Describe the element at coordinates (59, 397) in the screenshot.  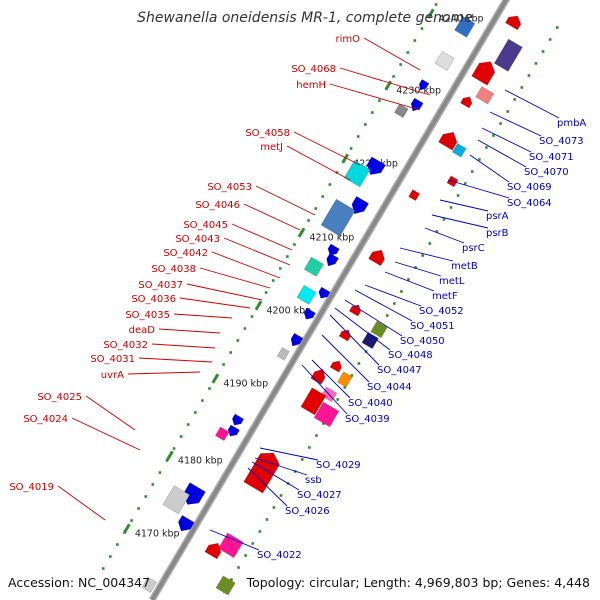
I see `forward-gene-label: SO_4025` at that location.